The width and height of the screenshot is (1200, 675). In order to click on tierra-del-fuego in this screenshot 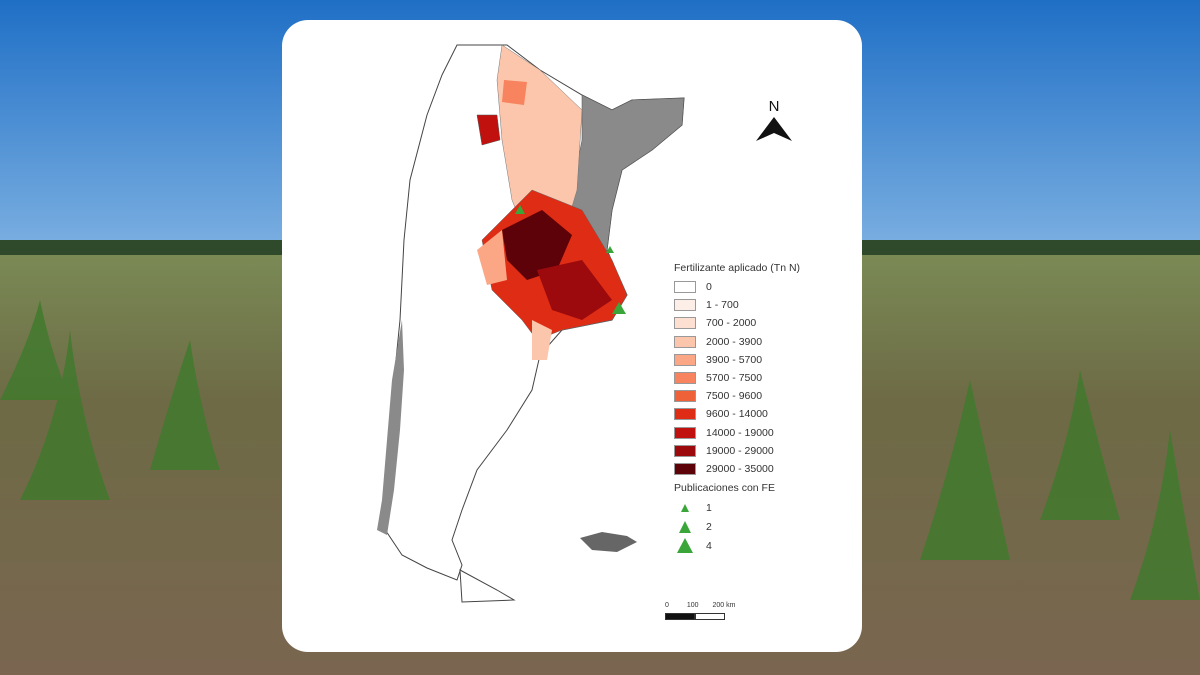, I will do `click(487, 586)`.